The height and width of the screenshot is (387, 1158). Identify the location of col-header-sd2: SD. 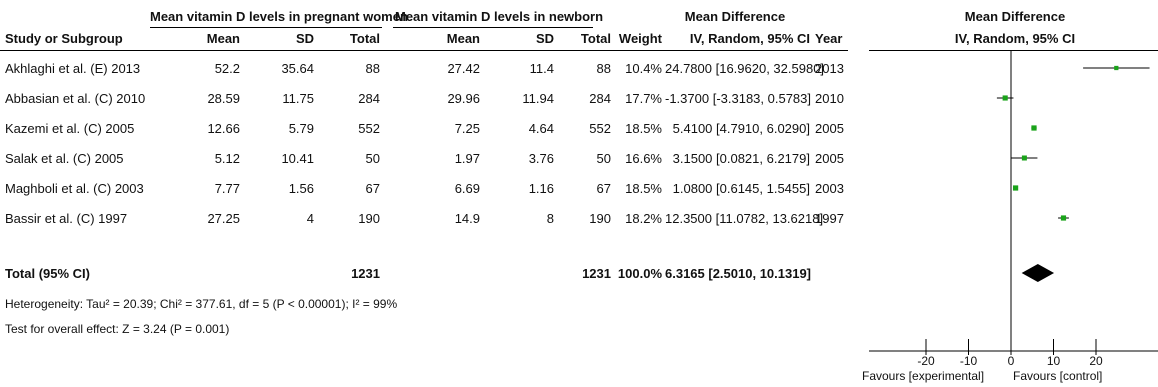
(544, 38).